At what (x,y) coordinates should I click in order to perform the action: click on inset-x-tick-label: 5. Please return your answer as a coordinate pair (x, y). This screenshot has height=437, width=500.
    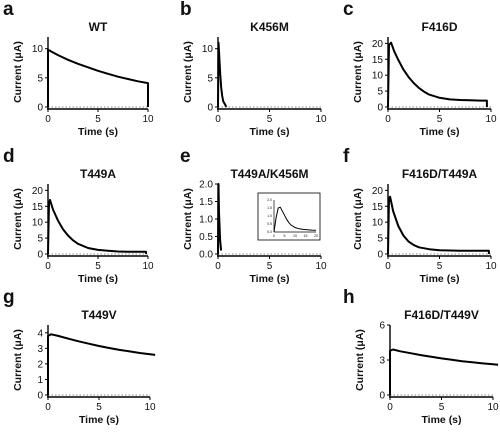
    Looking at the image, I should click on (285, 236).